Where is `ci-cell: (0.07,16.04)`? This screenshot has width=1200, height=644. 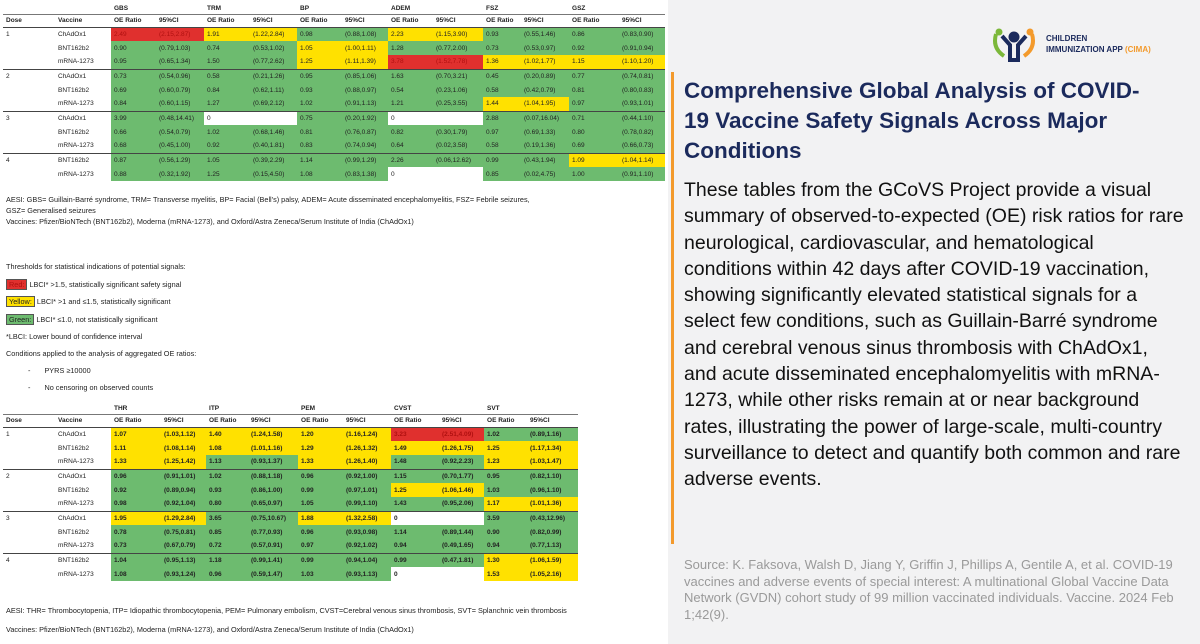 ci-cell: (0.07,16.04) is located at coordinates (545, 117).